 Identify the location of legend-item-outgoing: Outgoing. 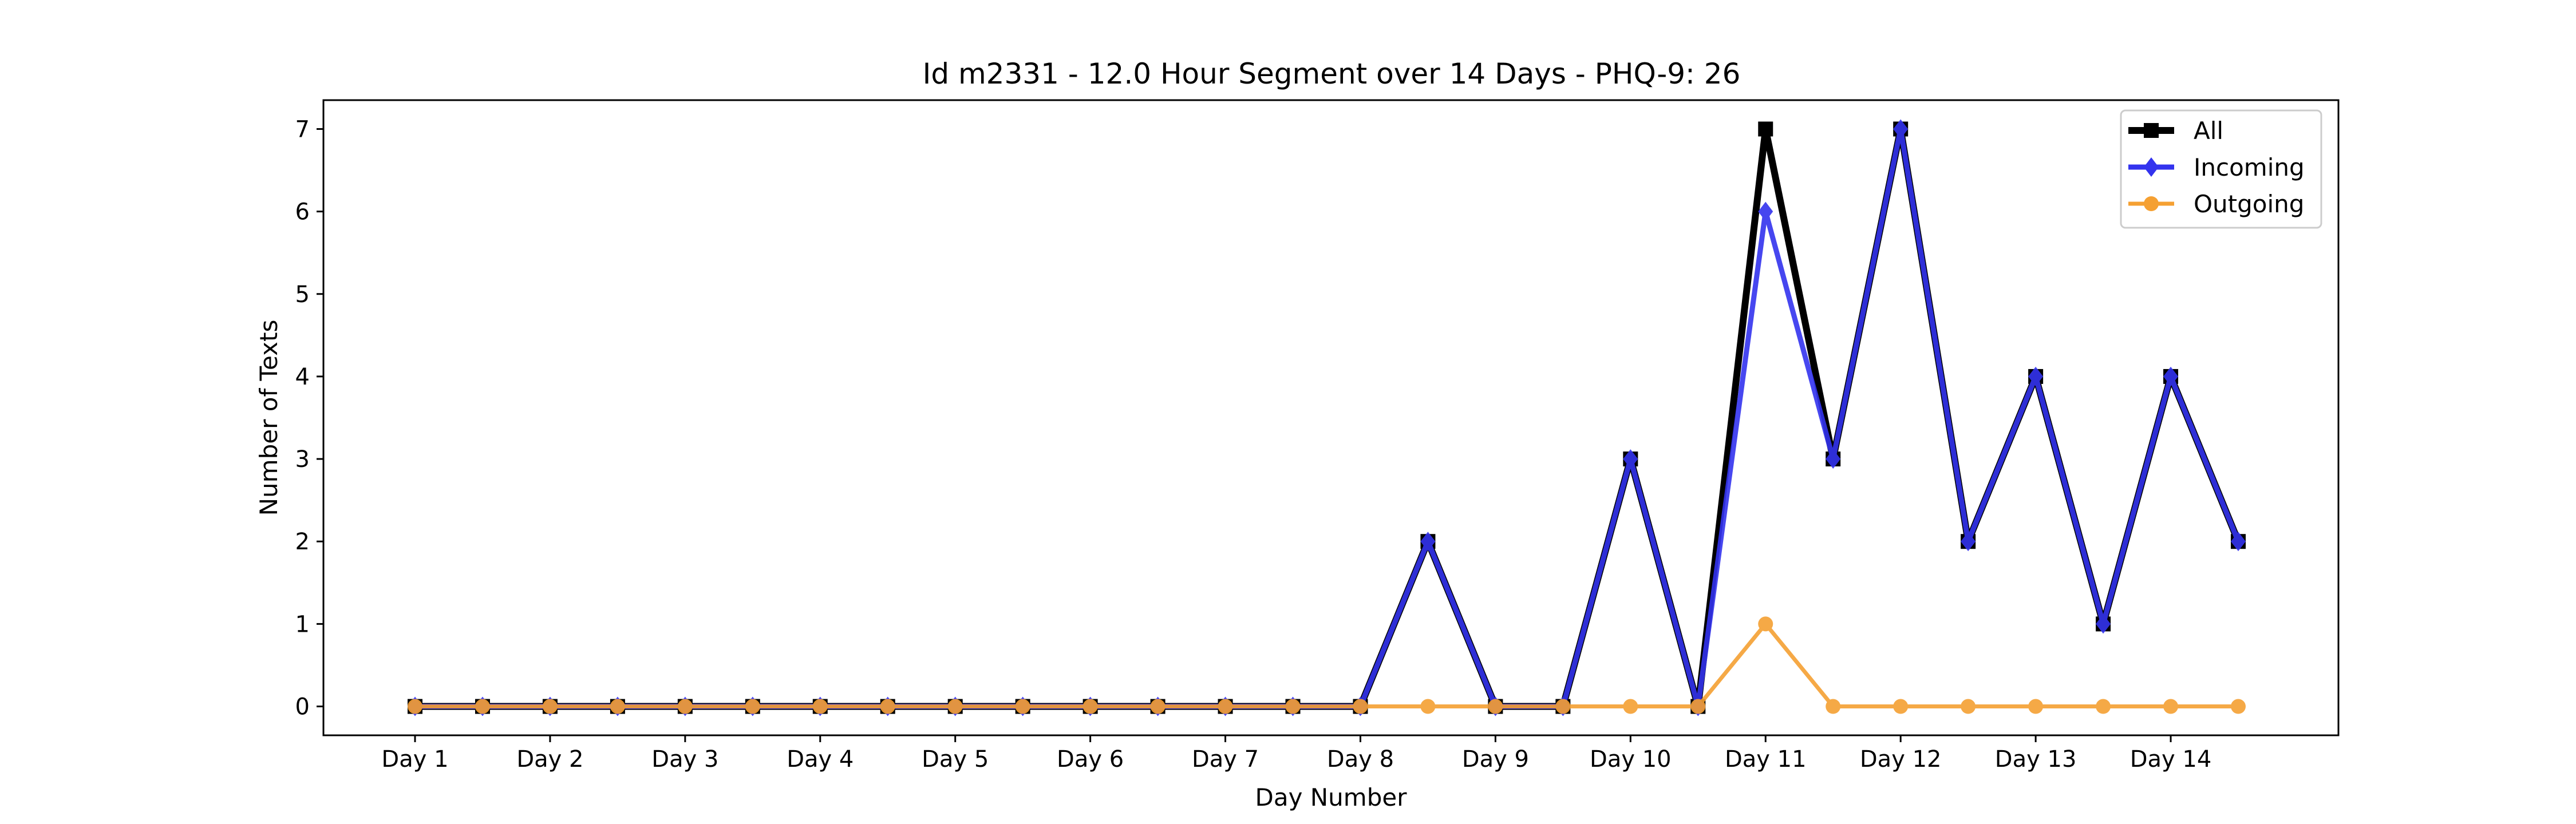
(2216, 204).